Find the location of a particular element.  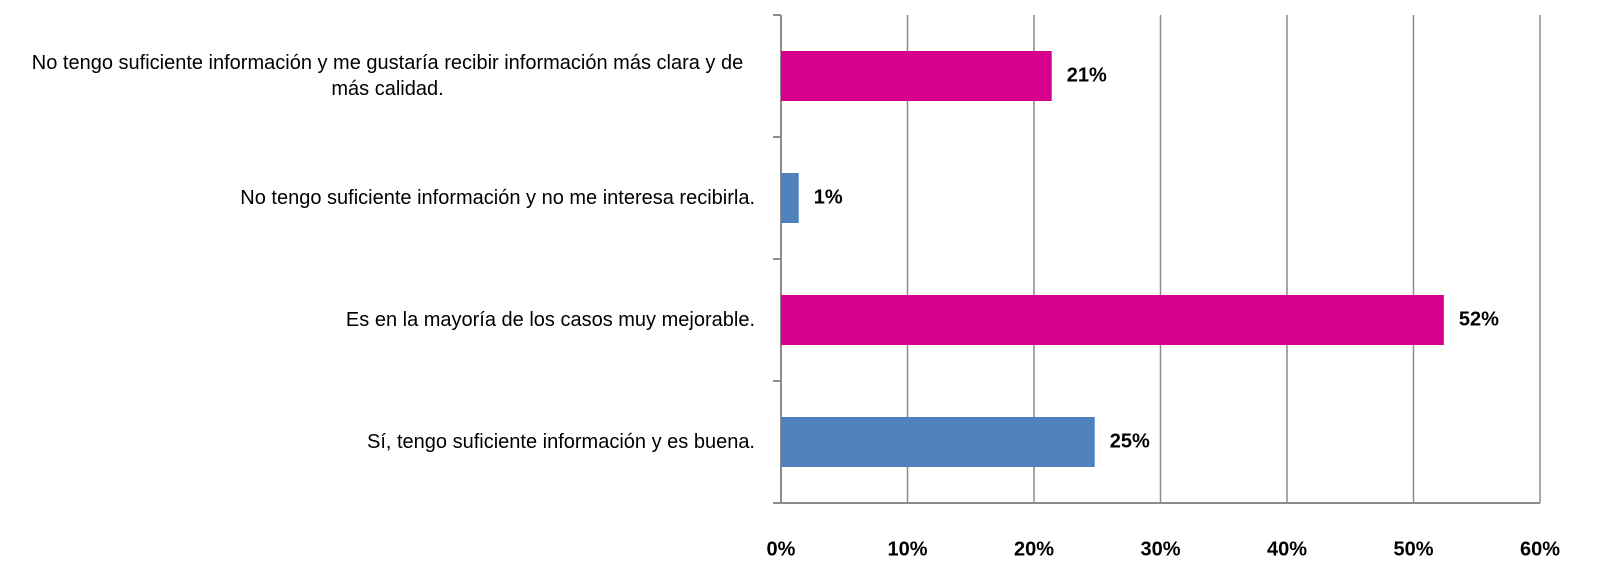

x-tick-label: 10% is located at coordinates (907, 549).